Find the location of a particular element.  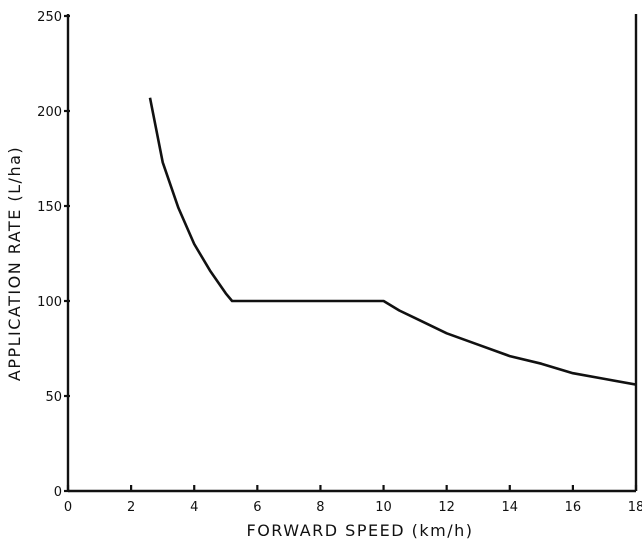

y-tick-label: 100 is located at coordinates (49, 302).